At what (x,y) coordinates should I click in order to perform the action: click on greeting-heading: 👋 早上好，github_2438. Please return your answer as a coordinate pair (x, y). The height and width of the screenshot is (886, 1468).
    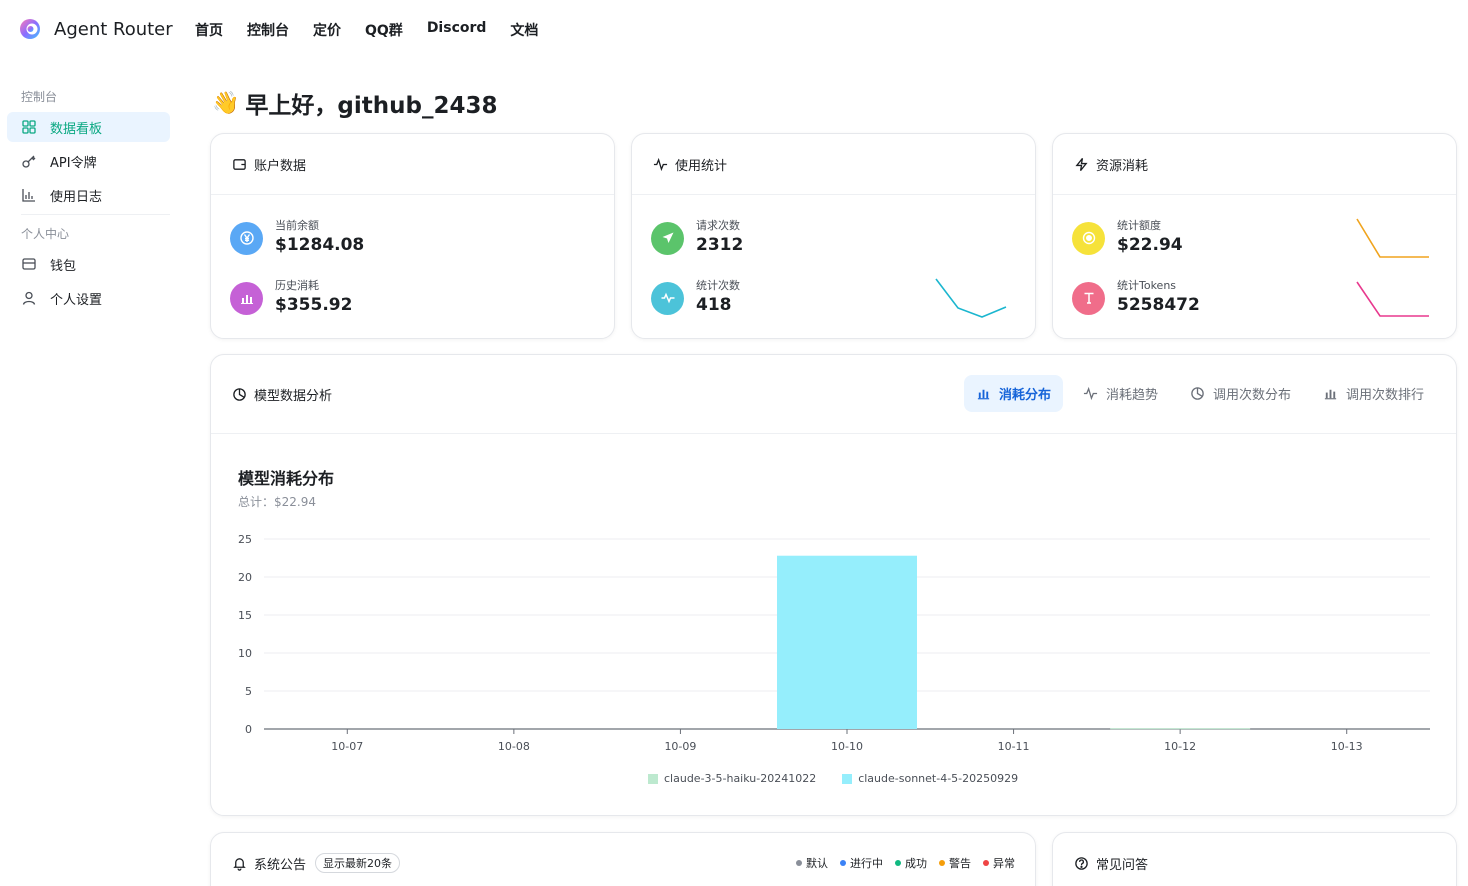
    Looking at the image, I should click on (354, 103).